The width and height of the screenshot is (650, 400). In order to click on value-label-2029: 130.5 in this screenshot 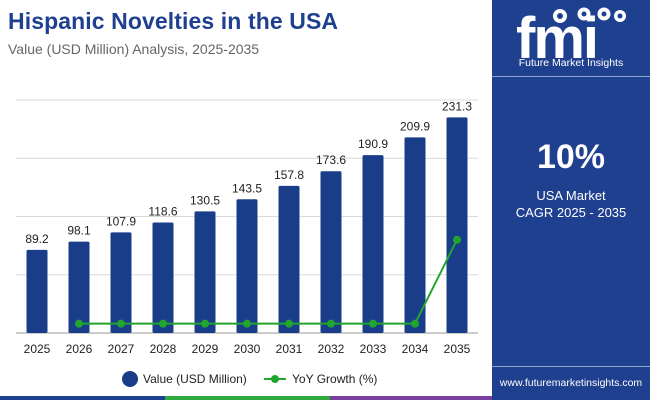, I will do `click(205, 200)`.